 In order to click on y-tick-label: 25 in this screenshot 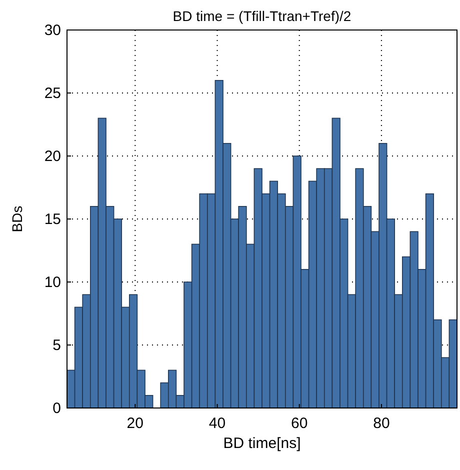, I will do `click(52, 93)`.